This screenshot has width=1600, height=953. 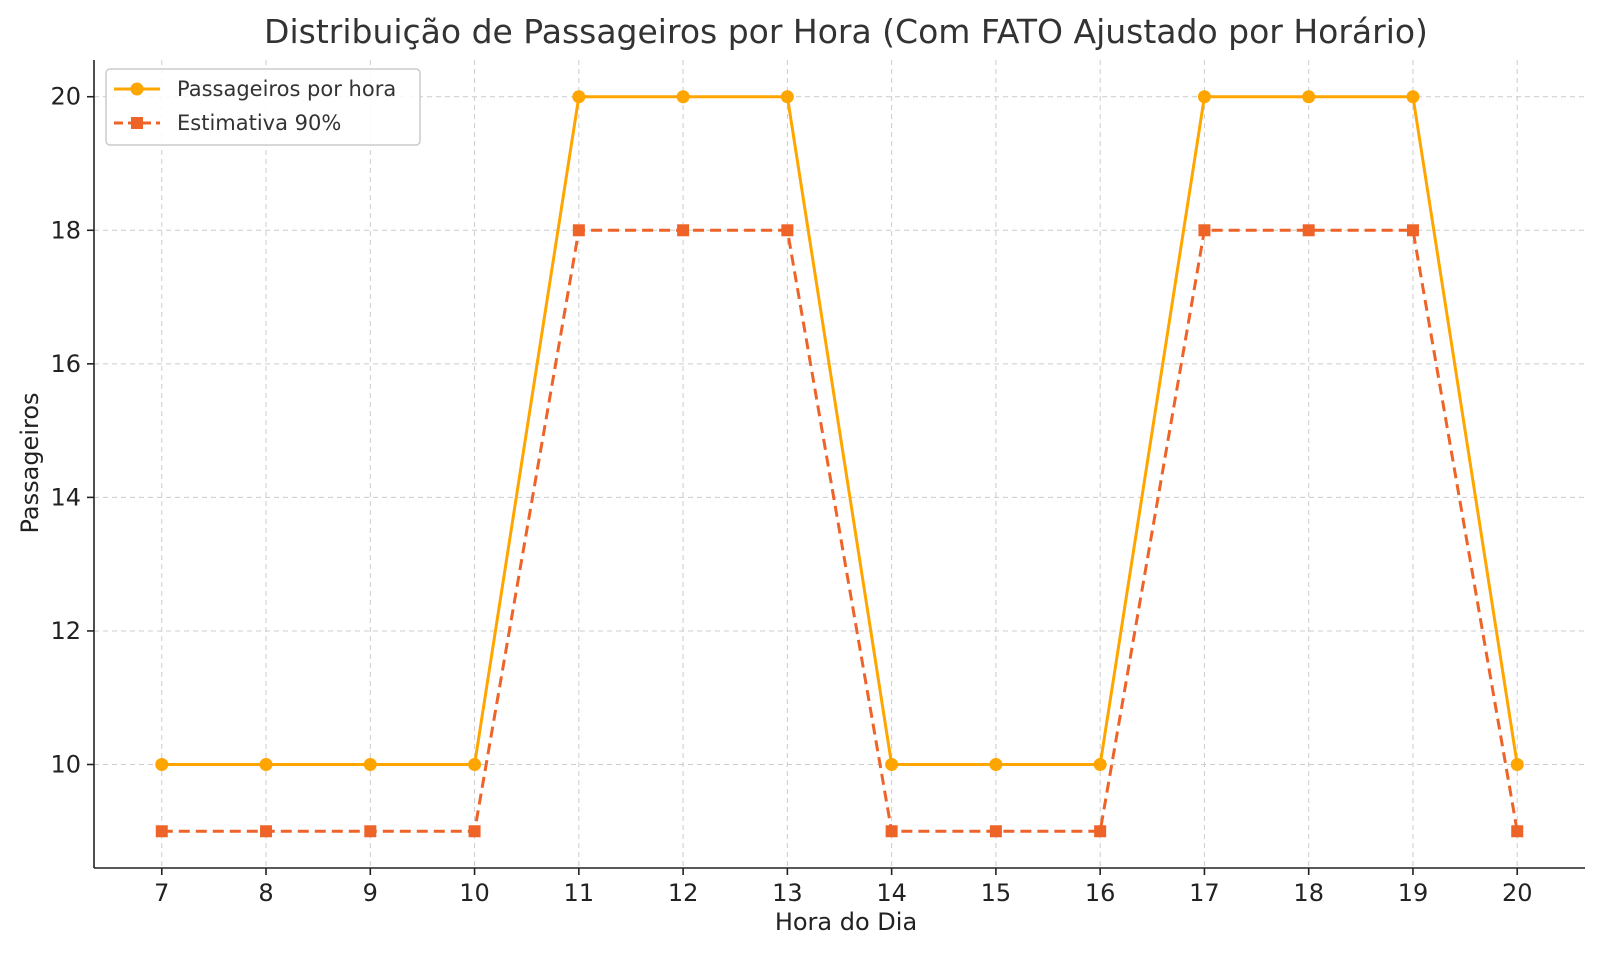 What do you see at coordinates (137, 123) in the screenshot?
I see `legend-marker-square` at bounding box center [137, 123].